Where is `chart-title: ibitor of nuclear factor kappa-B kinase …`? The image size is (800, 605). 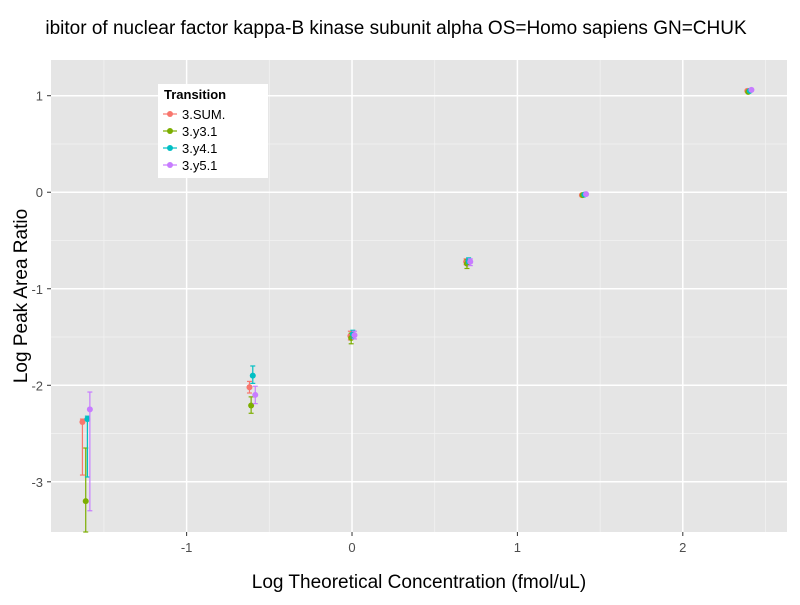 chart-title: ibitor of nuclear factor kappa-B kinase … is located at coordinates (396, 28).